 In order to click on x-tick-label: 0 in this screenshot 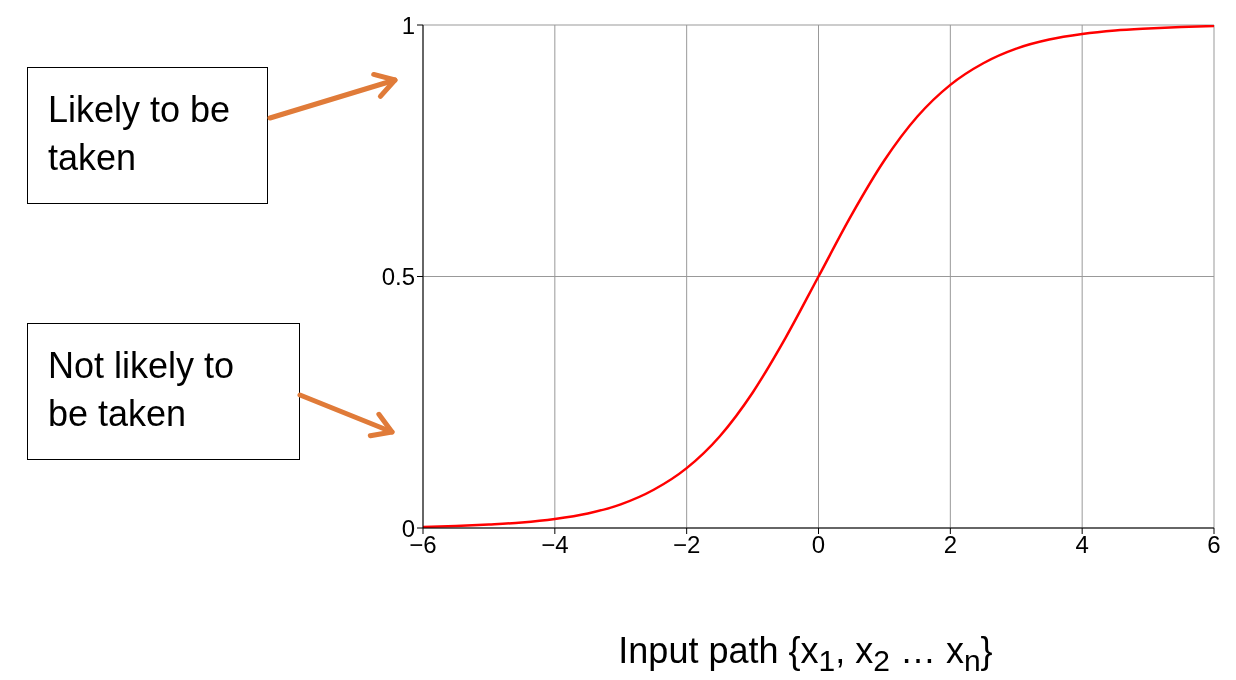, I will do `click(818, 545)`.